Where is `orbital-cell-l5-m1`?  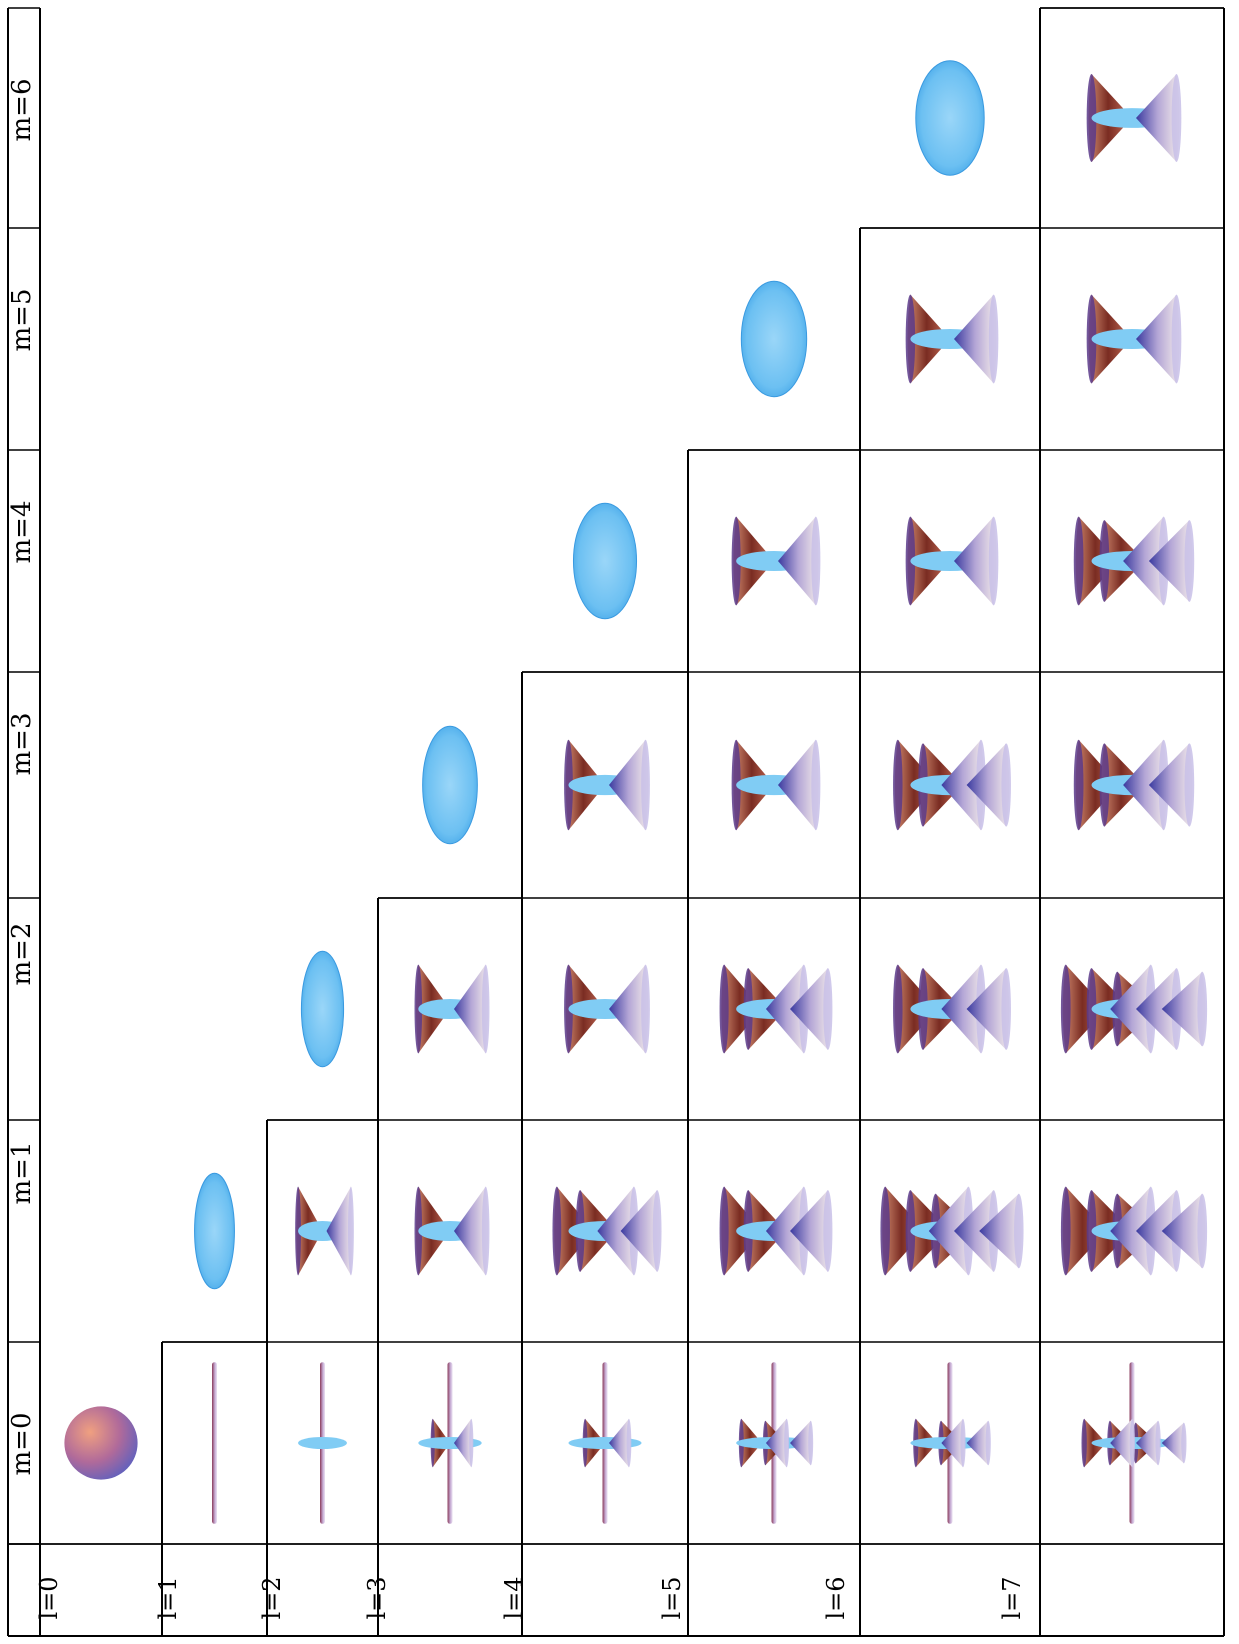 orbital-cell-l5-m1 is located at coordinates (776, 1231).